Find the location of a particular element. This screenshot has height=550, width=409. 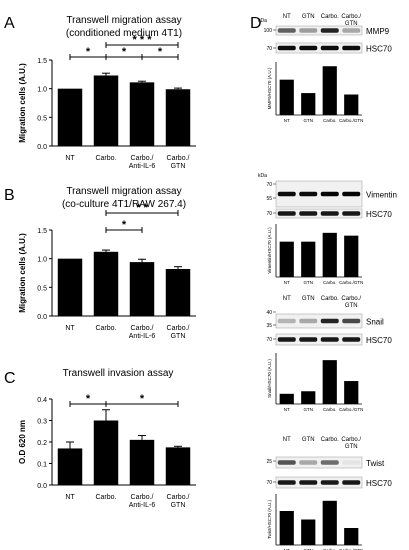

blot-band-label: MMP9 is located at coordinates (378, 31).